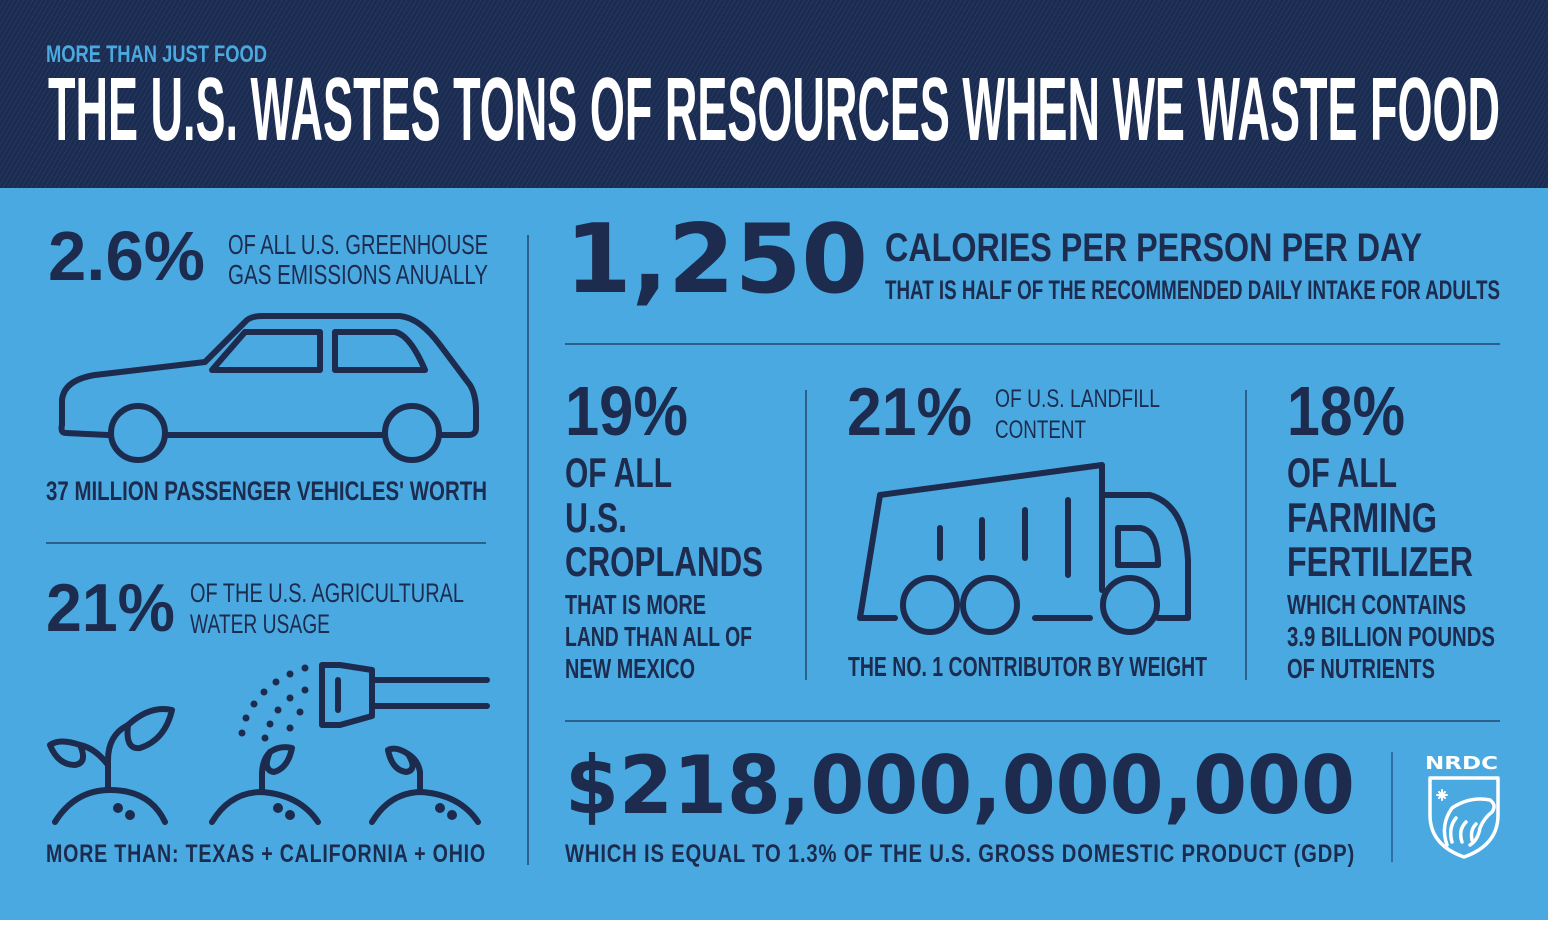 The width and height of the screenshot is (1548, 926). I want to click on landfill-desc-line1: OF U.S. LANDFILL, so click(1077, 399).